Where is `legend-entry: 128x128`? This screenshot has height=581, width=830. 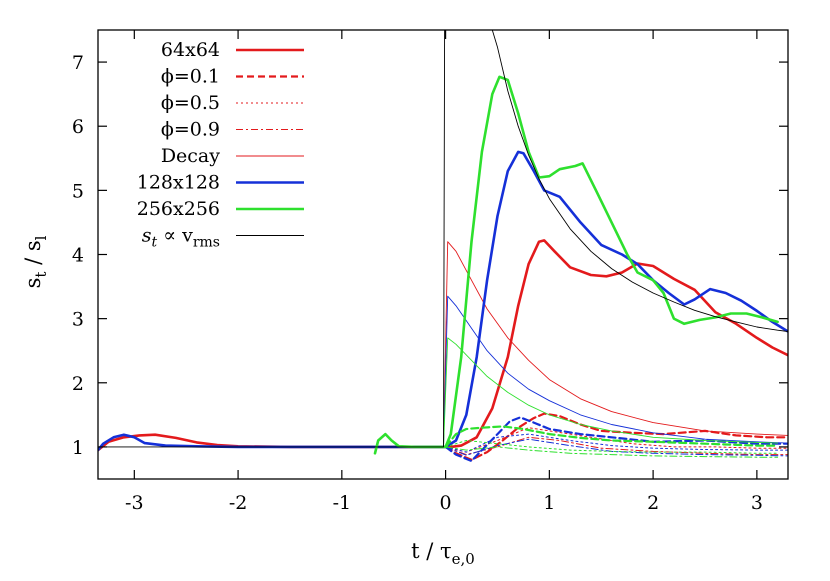
legend-entry: 128x128 is located at coordinates (220, 183).